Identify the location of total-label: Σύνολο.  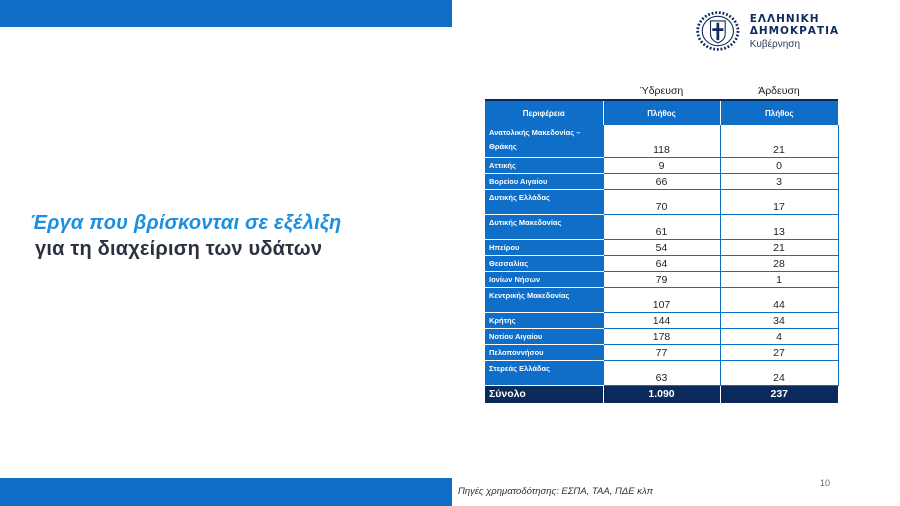
(544, 394).